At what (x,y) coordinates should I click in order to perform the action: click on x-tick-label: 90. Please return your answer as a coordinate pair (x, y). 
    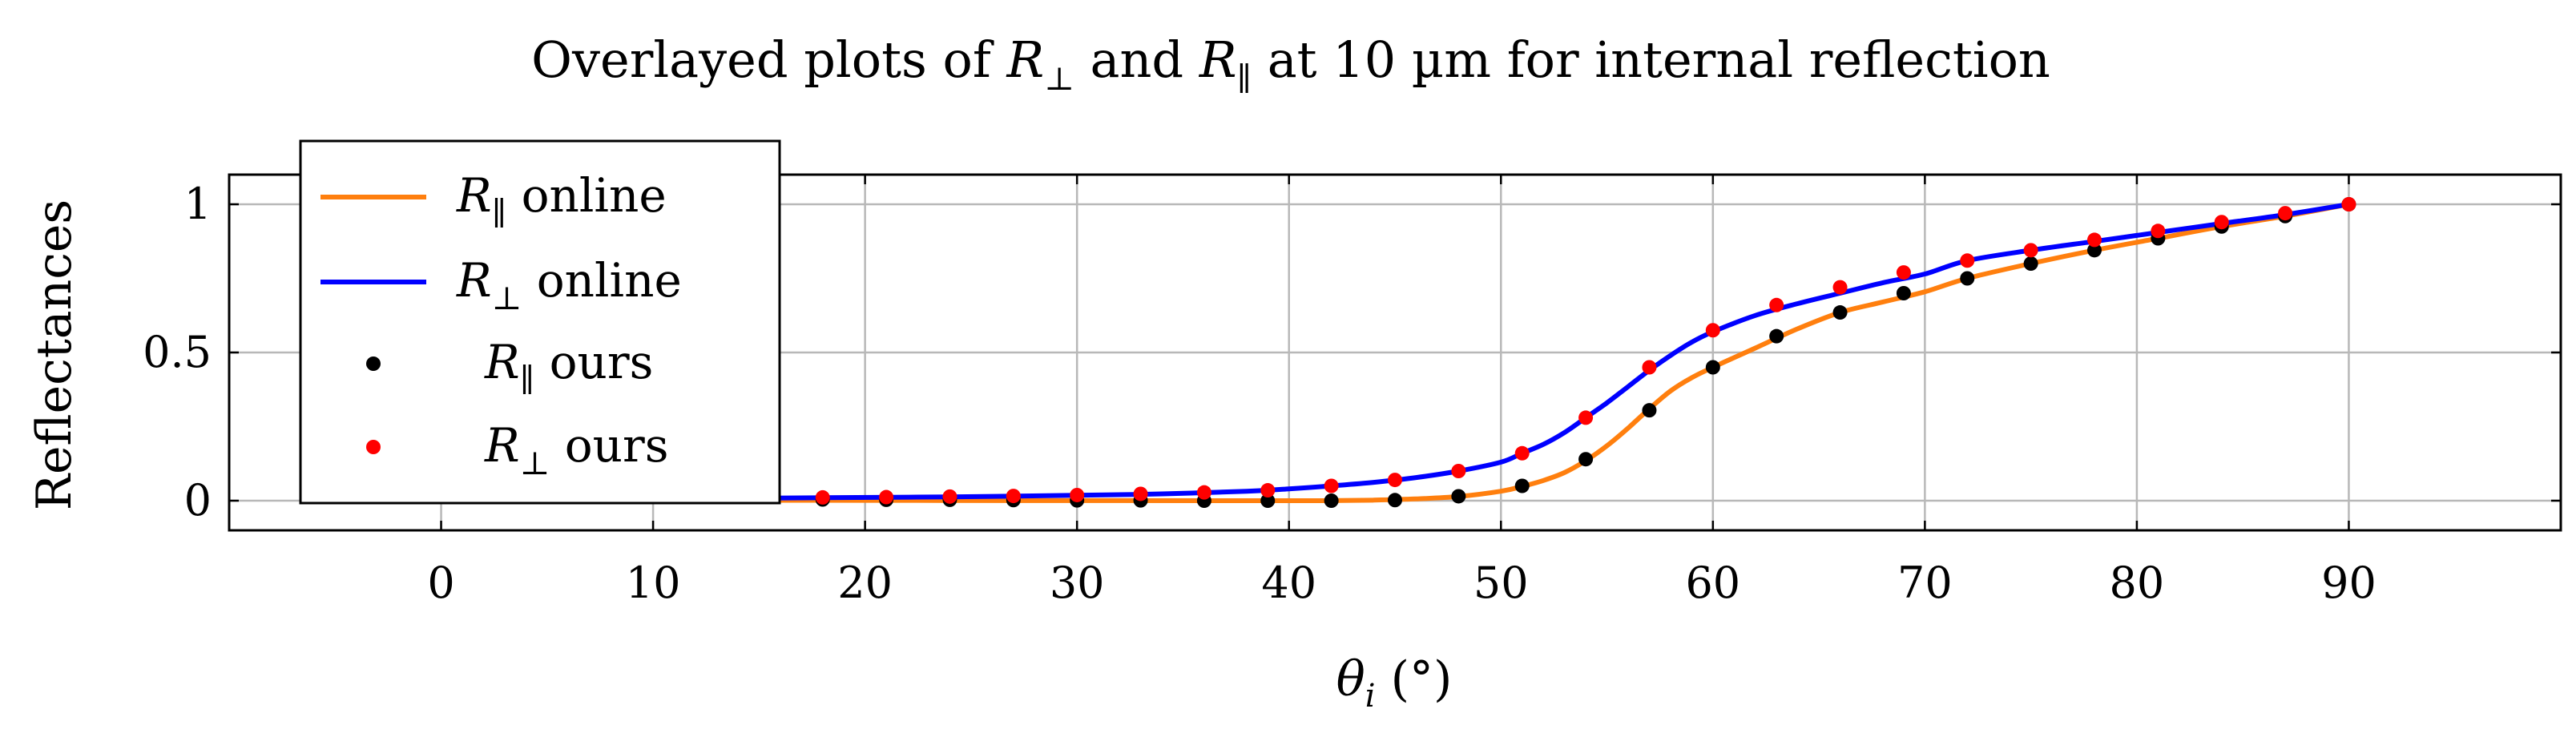
    Looking at the image, I should click on (2348, 583).